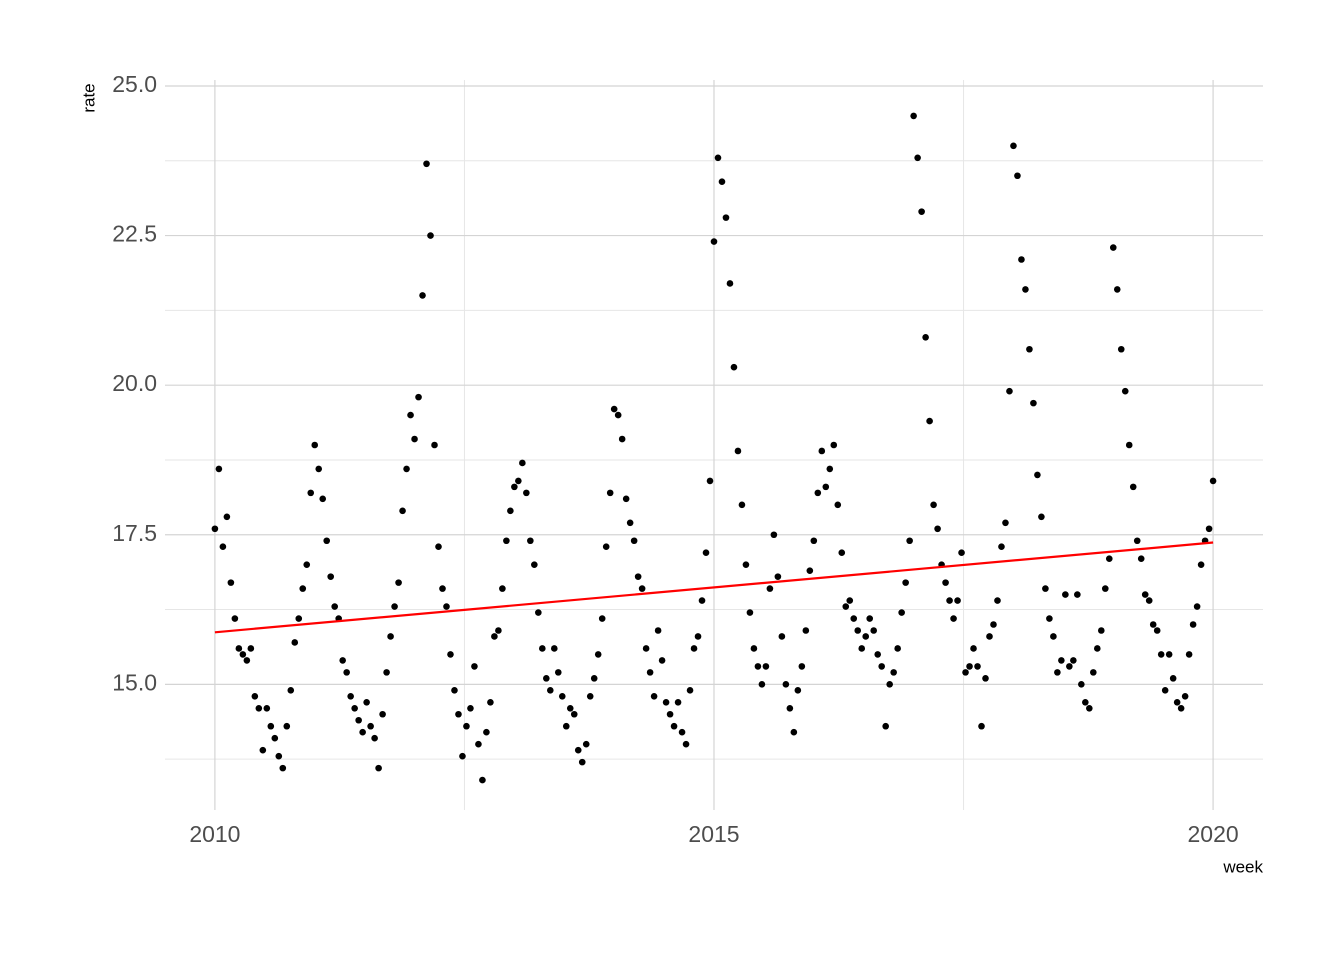  I want to click on x-tick-label: 2020, so click(1213, 834).